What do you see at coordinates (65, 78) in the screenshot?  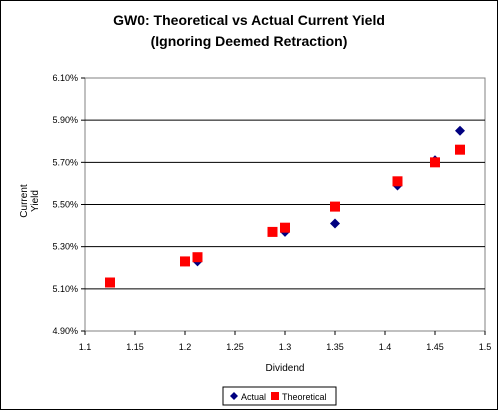 I see `y-tick-label: 6.10%` at bounding box center [65, 78].